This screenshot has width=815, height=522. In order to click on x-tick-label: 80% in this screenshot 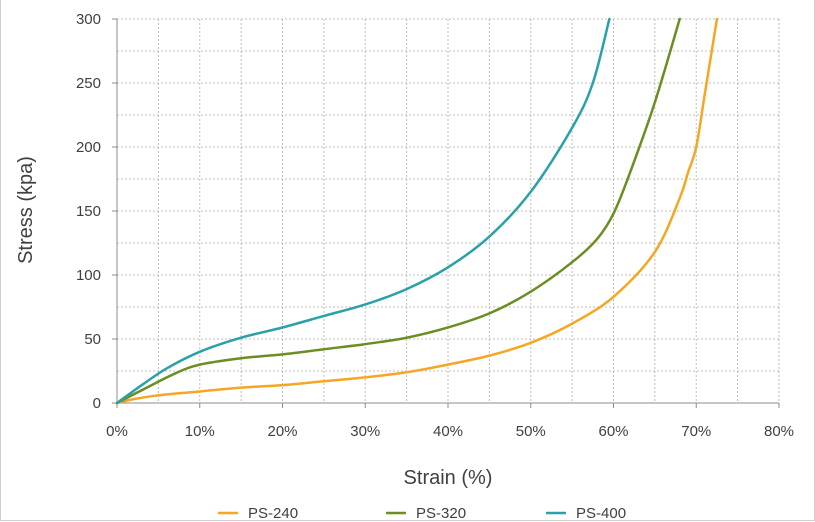, I will do `click(779, 431)`.